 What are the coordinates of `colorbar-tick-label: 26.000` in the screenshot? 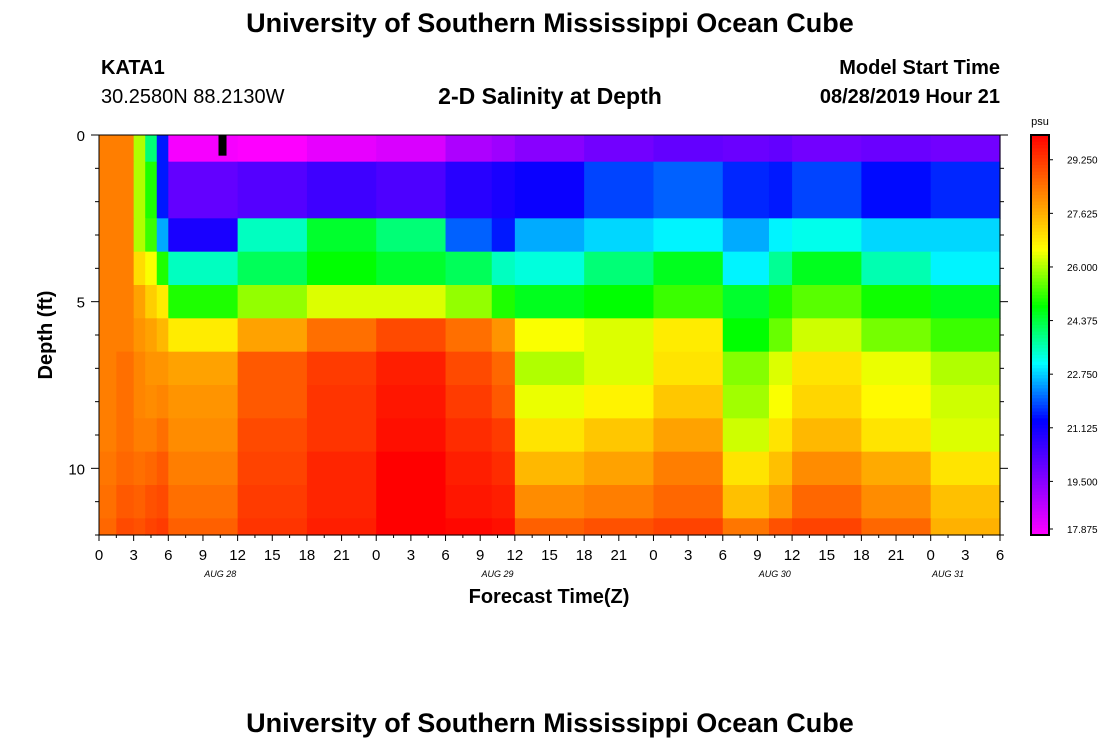 It's located at (1082, 268).